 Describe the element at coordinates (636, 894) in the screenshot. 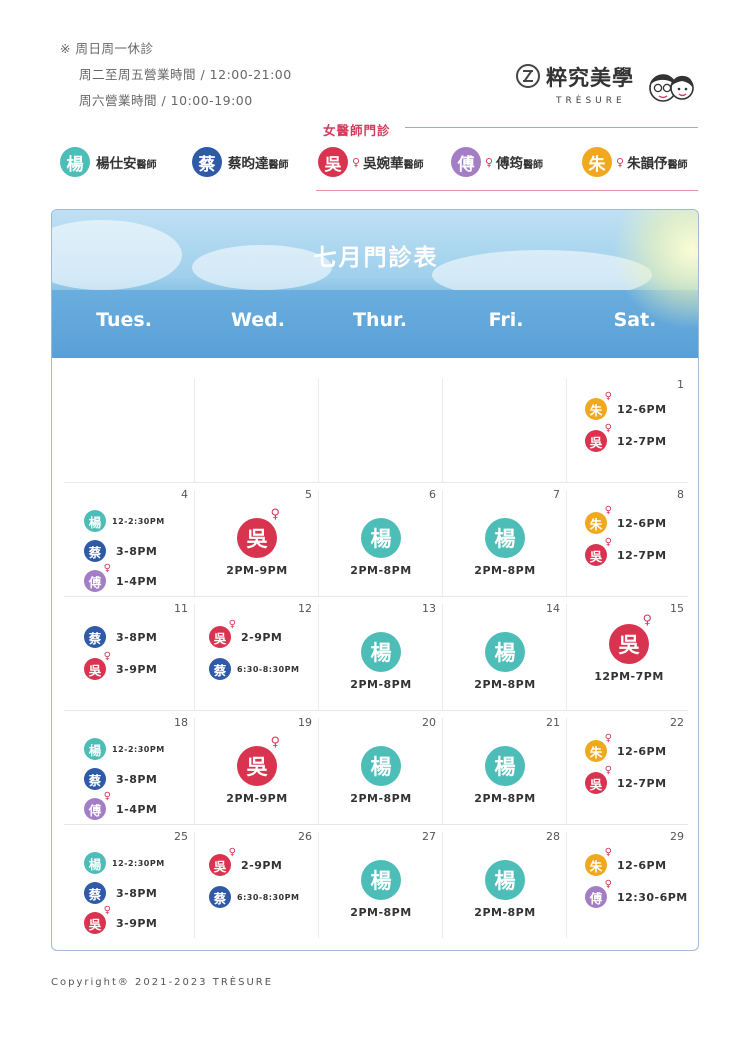

I see `shift-entry: 傅 ♀ 12:30-6PM` at that location.